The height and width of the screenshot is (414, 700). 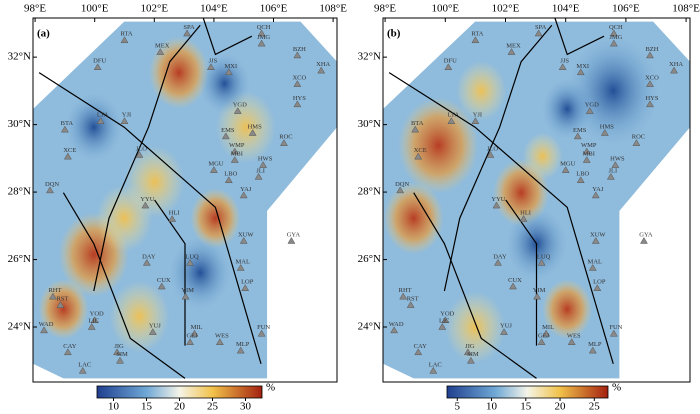 What do you see at coordinates (369, 124) in the screenshot?
I see `lat-tick-label: 30°N` at bounding box center [369, 124].